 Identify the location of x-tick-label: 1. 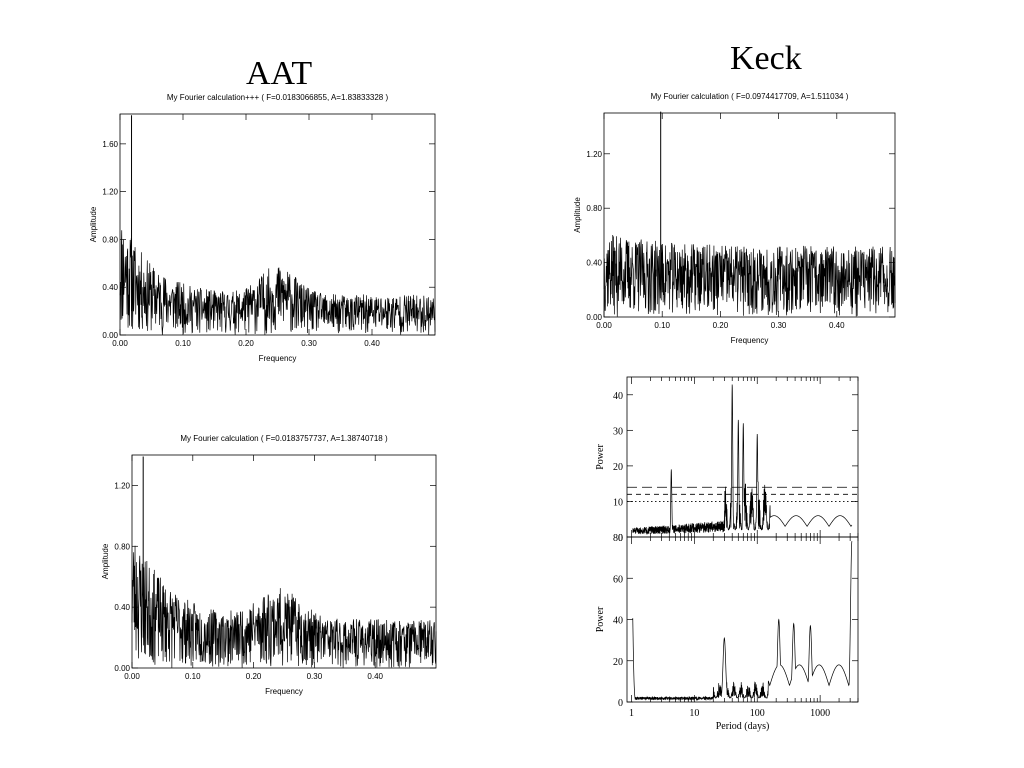
(631, 713).